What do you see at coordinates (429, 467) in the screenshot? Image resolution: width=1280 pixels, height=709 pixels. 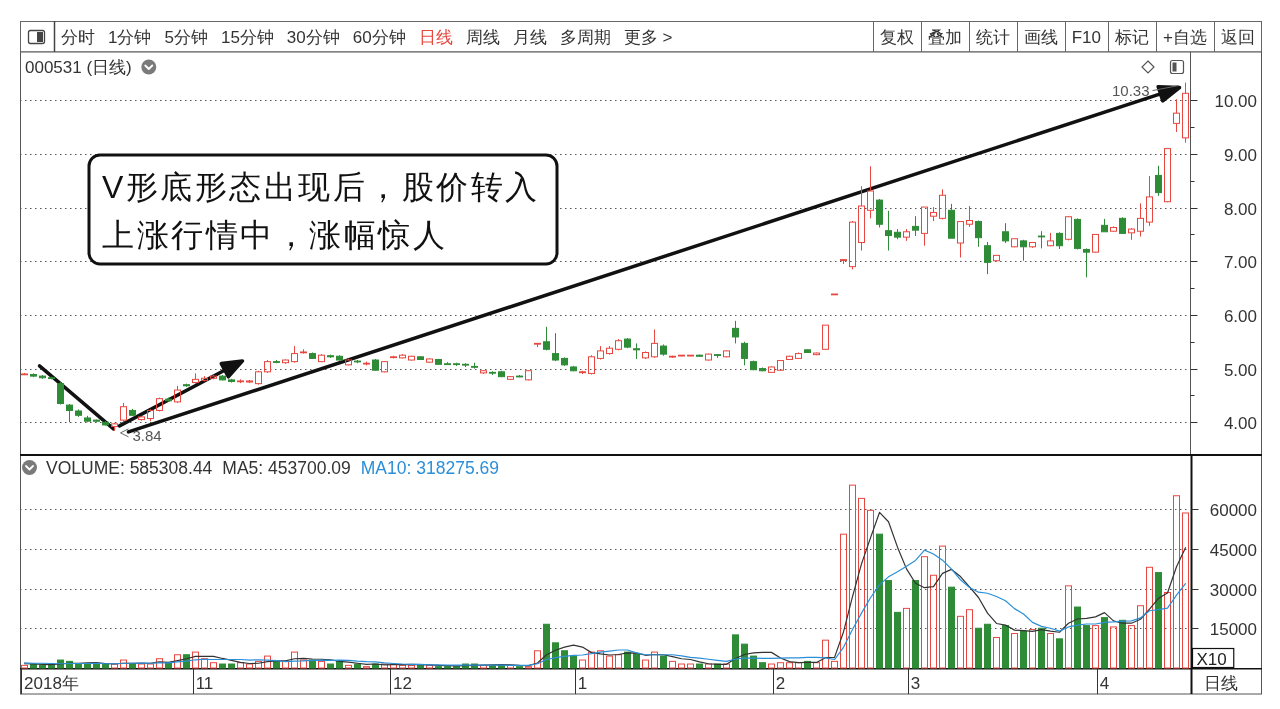 I see `text: MA10: 318275.69` at bounding box center [429, 467].